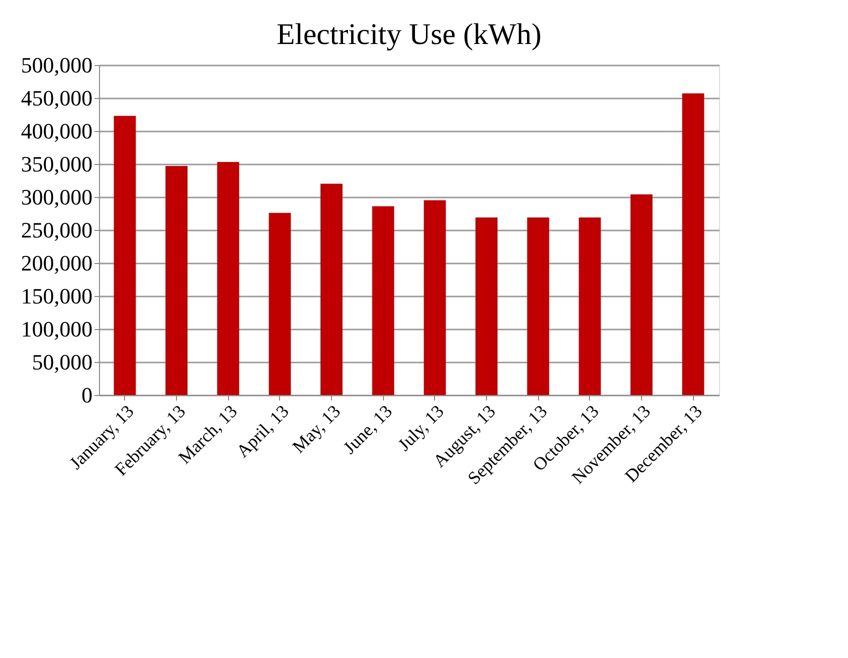 The image size is (848, 658). Describe the element at coordinates (56, 98) in the screenshot. I see `y-tick-label: 450,000` at that location.